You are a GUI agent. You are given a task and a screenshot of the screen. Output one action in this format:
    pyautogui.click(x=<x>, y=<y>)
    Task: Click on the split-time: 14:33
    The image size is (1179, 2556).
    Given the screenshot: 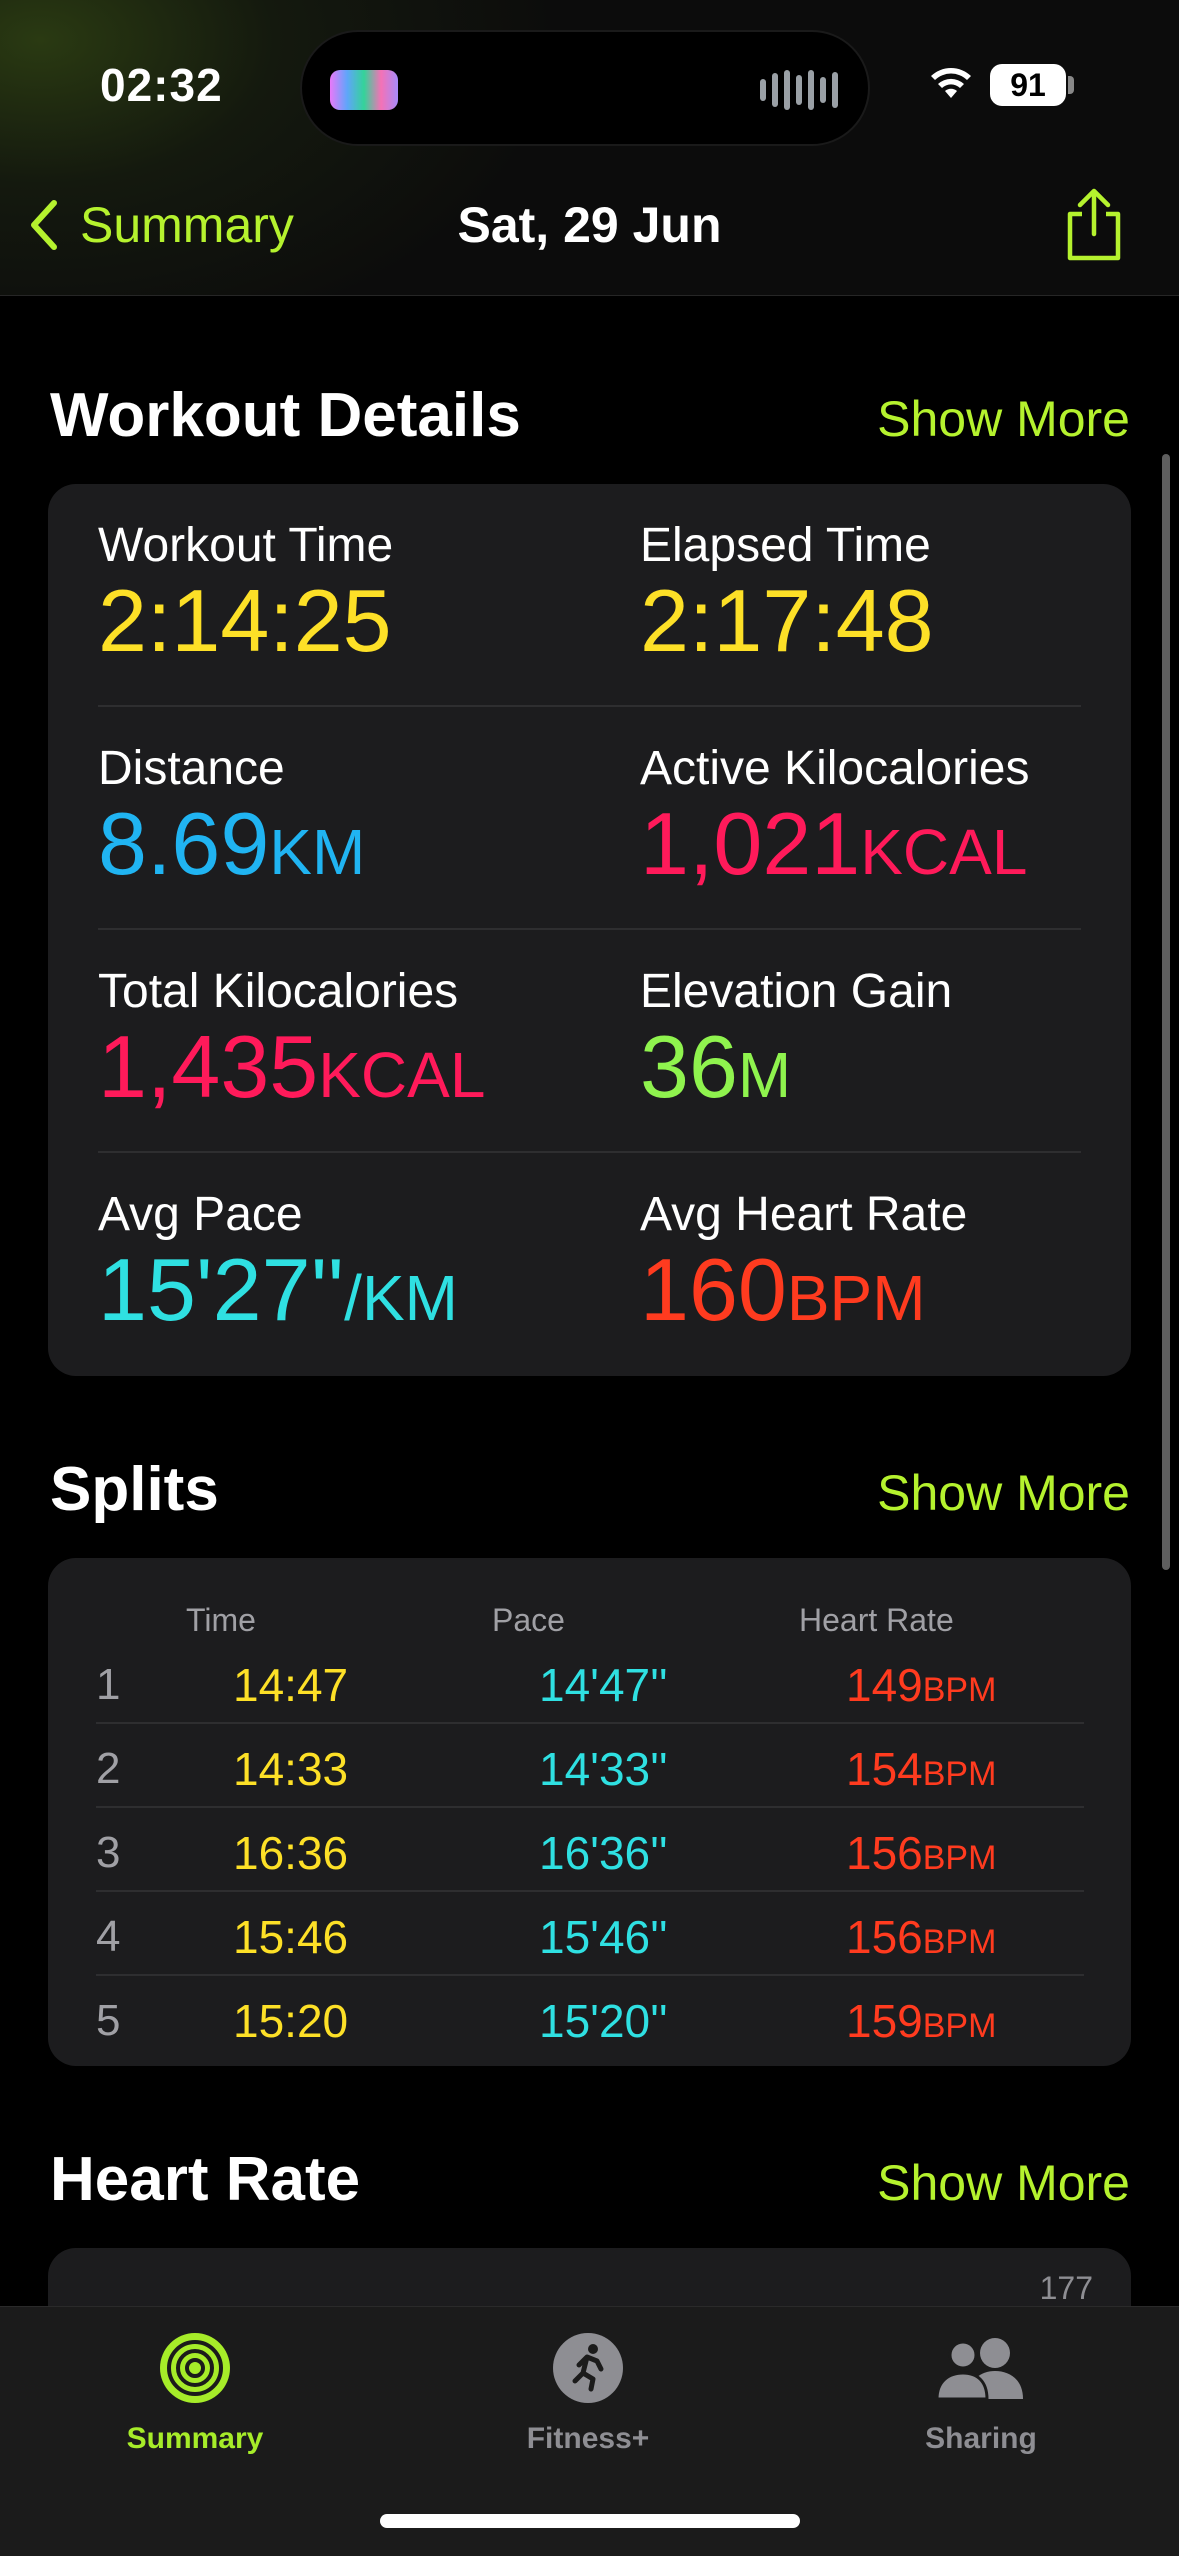 What is the action you would take?
    pyautogui.click(x=291, y=1769)
    